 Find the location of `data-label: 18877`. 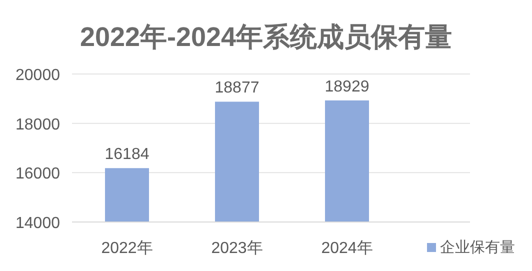

data-label: 18877 is located at coordinates (237, 88).